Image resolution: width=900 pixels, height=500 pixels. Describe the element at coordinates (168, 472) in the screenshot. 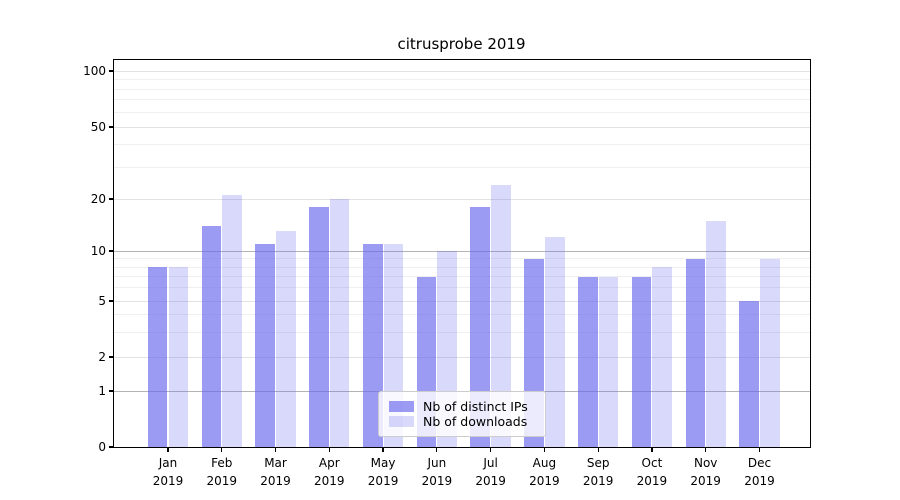

I see `x-axis-tick-label: Jan 2019` at that location.